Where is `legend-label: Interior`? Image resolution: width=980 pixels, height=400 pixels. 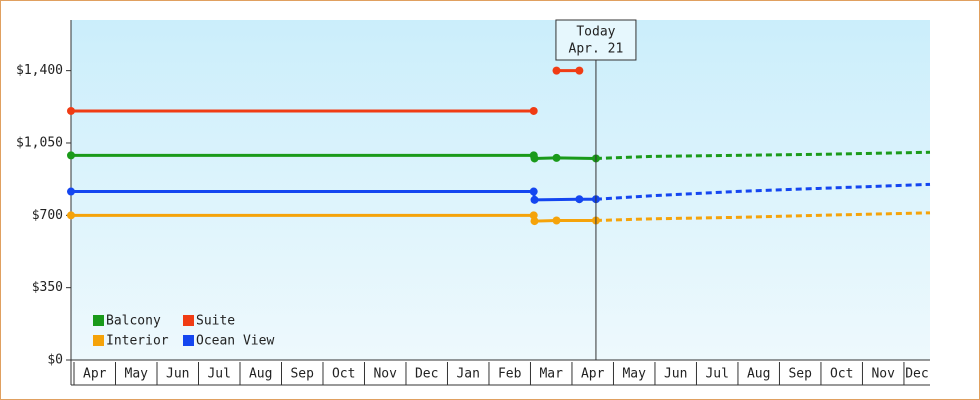
legend-label: Interior is located at coordinates (137, 341).